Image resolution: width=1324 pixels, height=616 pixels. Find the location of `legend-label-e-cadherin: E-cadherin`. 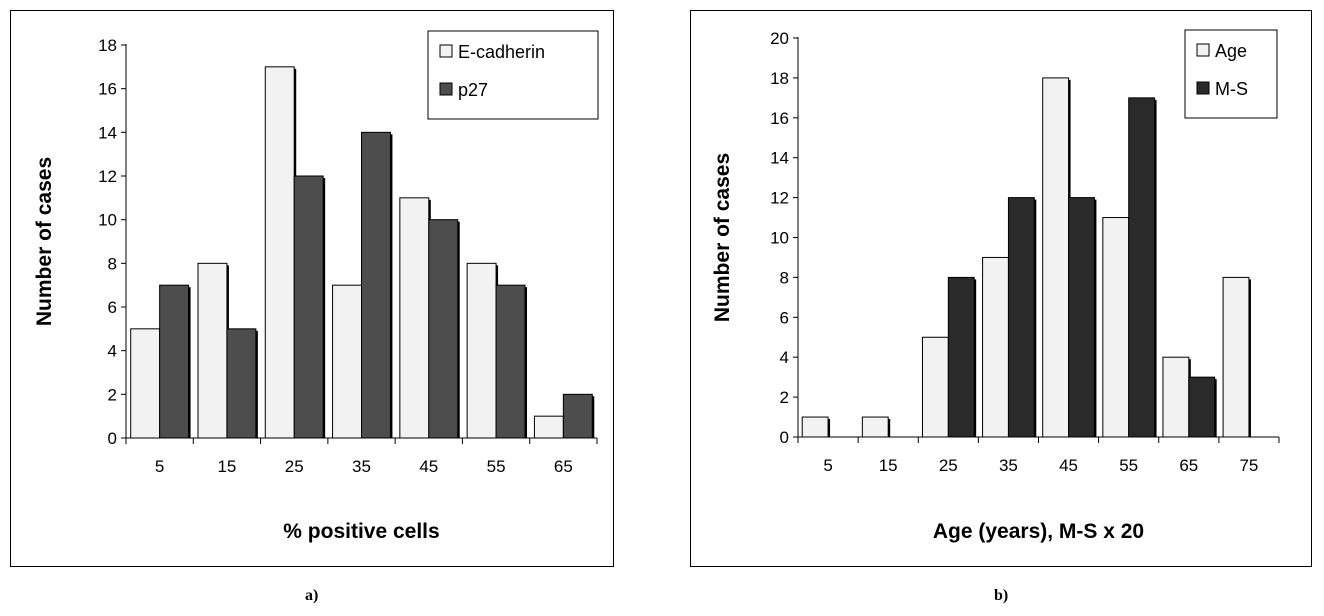

legend-label-e-cadherin: E-cadherin is located at coordinates (501, 52).